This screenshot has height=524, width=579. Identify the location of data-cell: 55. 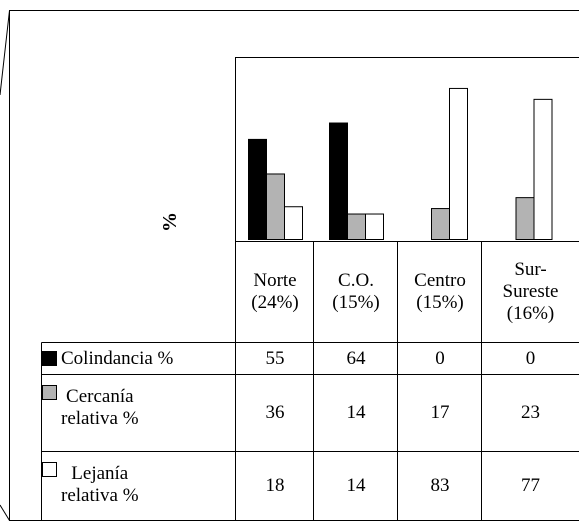
(275, 358).